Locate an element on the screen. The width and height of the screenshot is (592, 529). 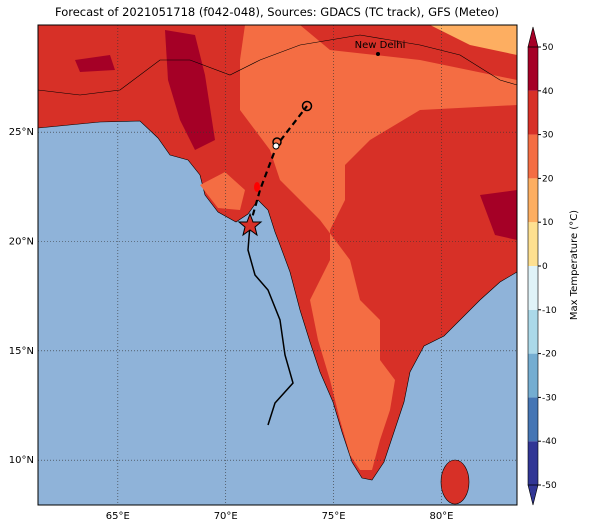
colorbar-tick-label: 0 is located at coordinates (545, 267).